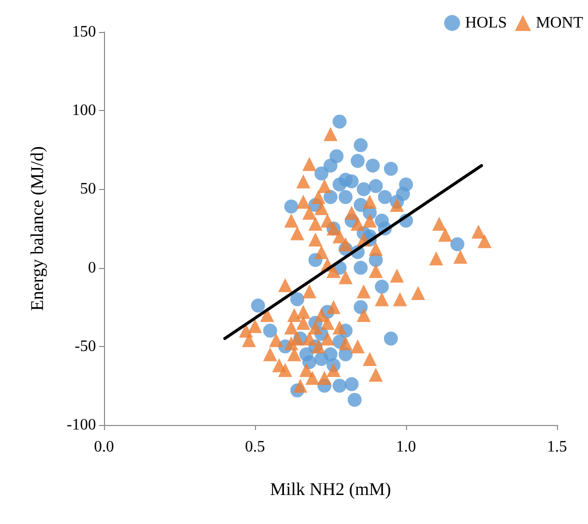  I want to click on y-tick-label: -50, so click(85, 346).